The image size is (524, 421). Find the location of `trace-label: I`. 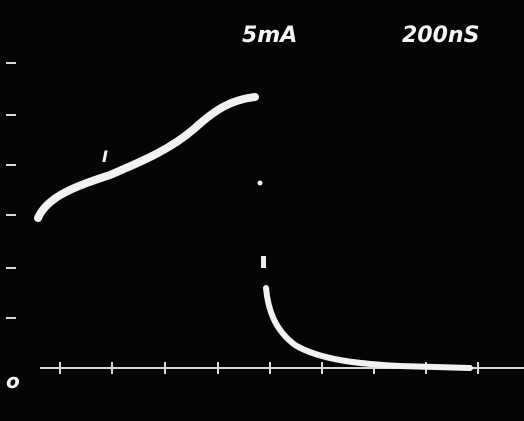

trace-label: I is located at coordinates (105, 156).